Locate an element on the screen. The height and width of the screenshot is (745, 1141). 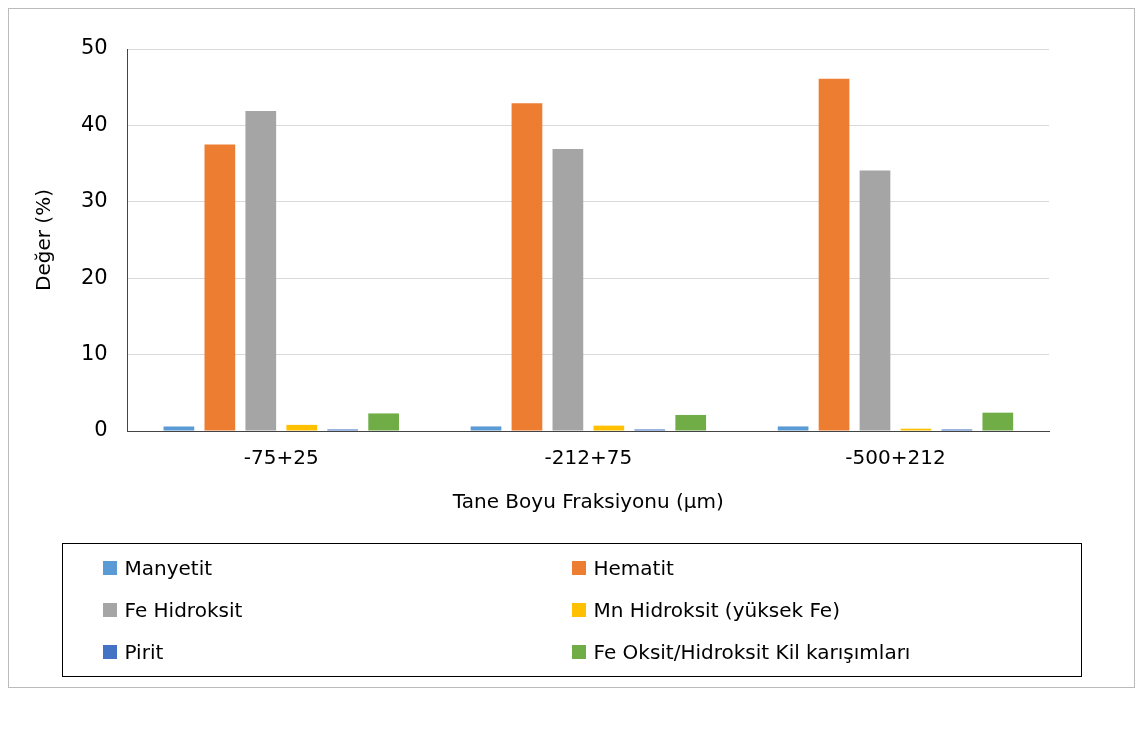
x-tick-label: -500+212 is located at coordinates (895, 457).